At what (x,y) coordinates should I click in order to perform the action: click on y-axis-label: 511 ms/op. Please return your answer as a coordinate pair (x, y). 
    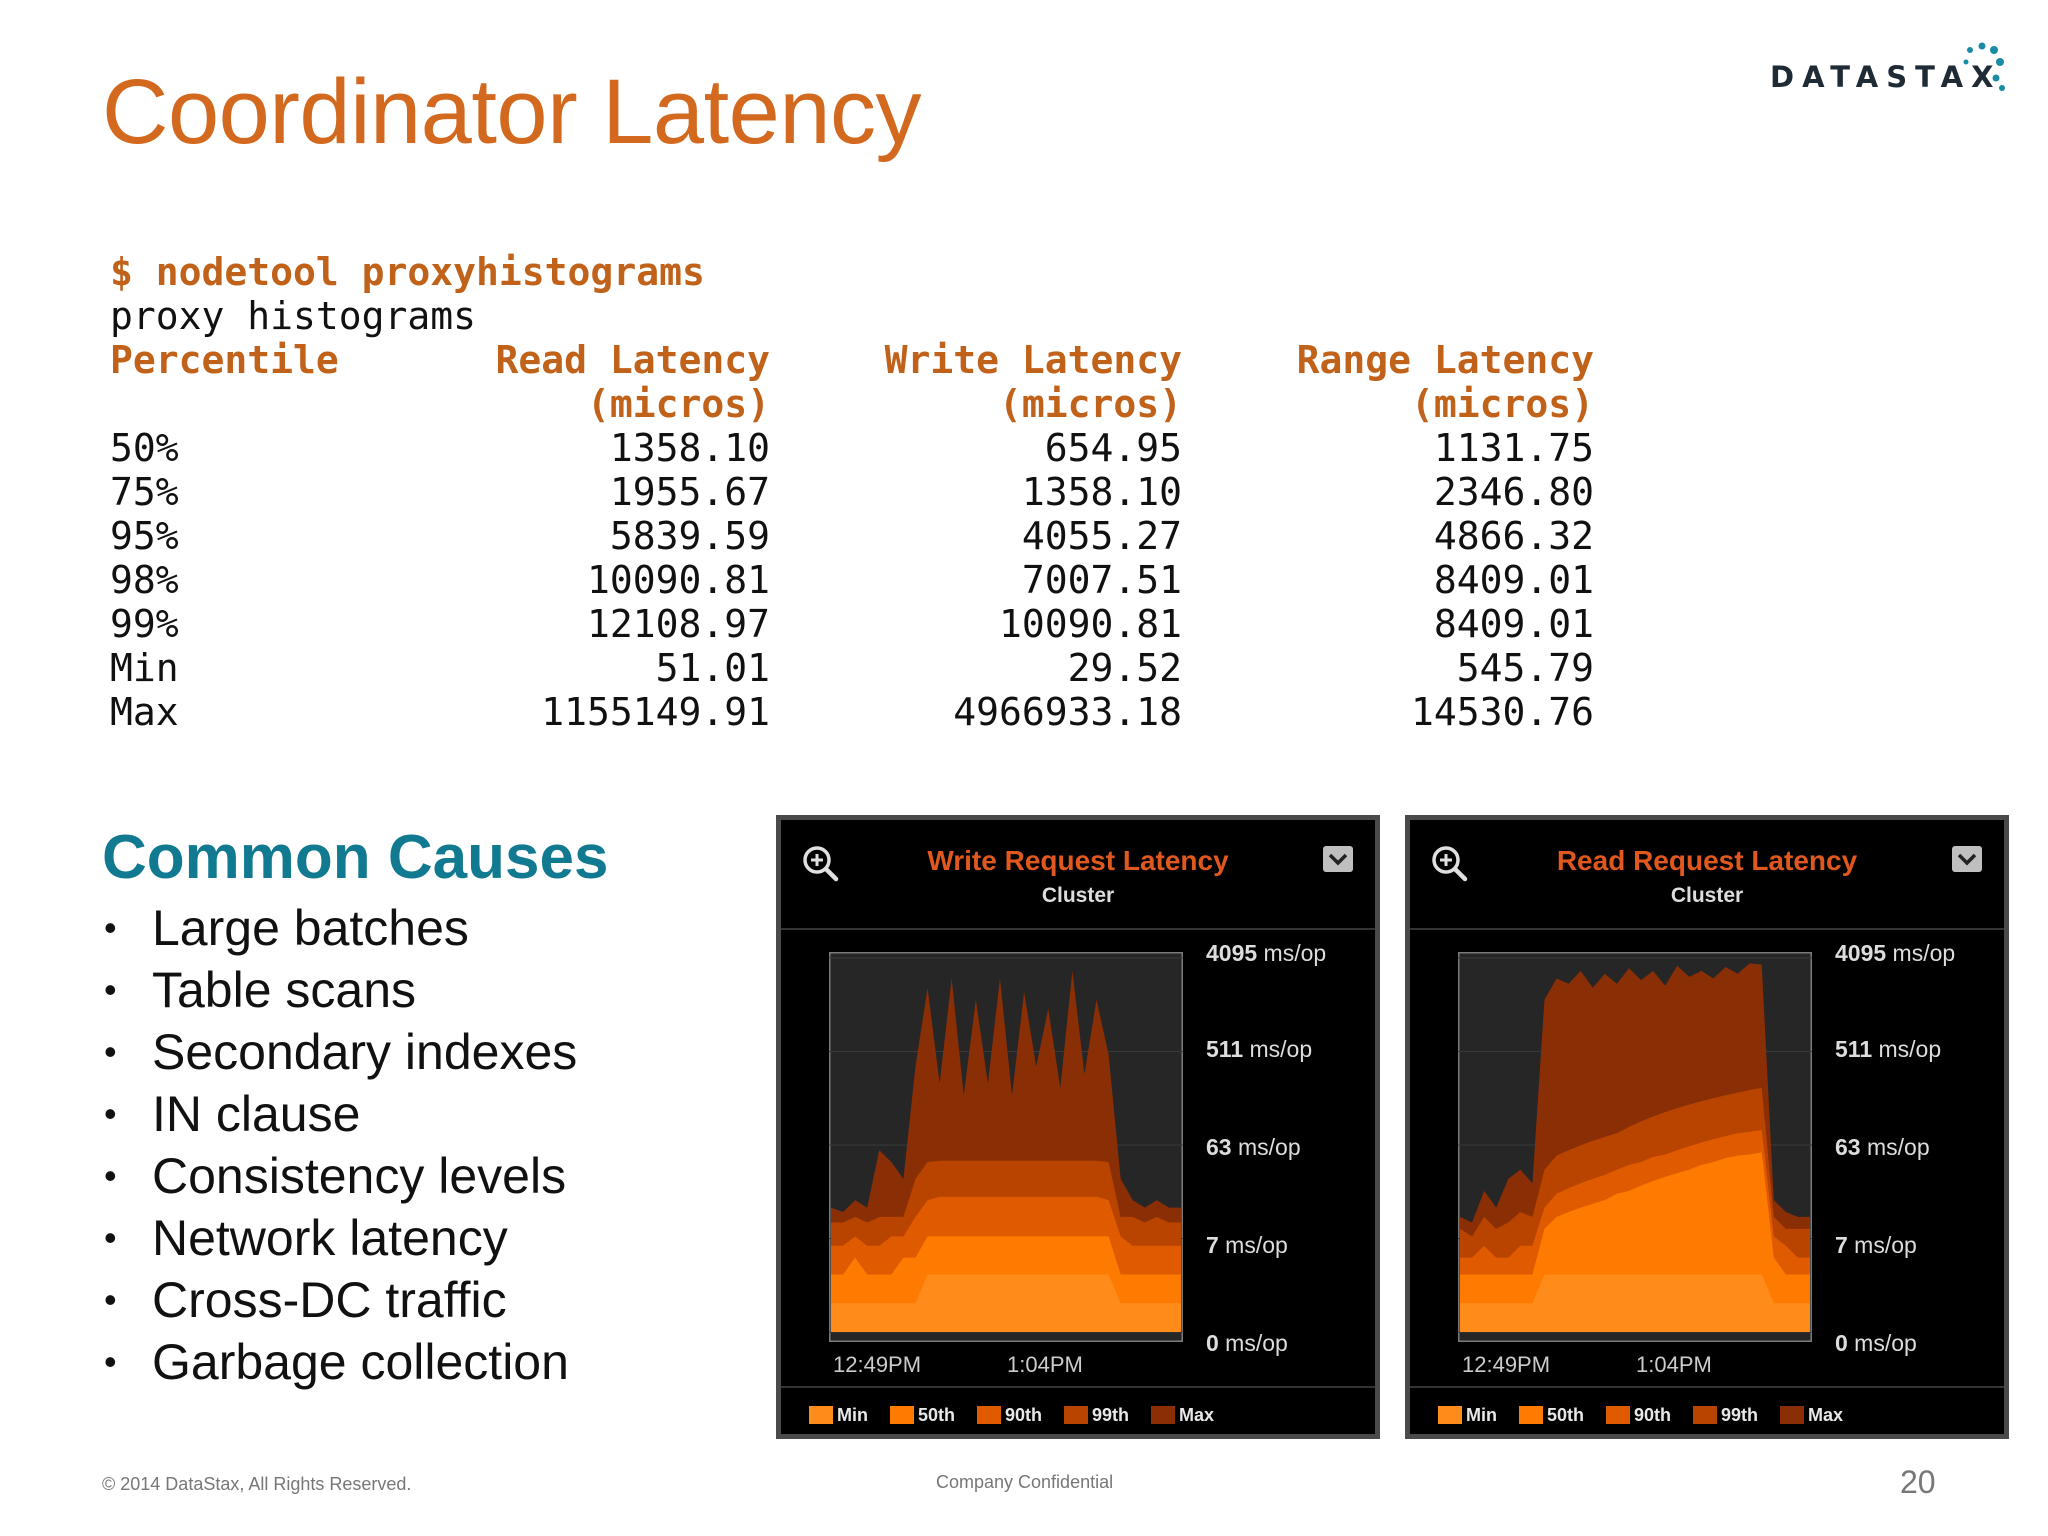
    Looking at the image, I should click on (1888, 1049).